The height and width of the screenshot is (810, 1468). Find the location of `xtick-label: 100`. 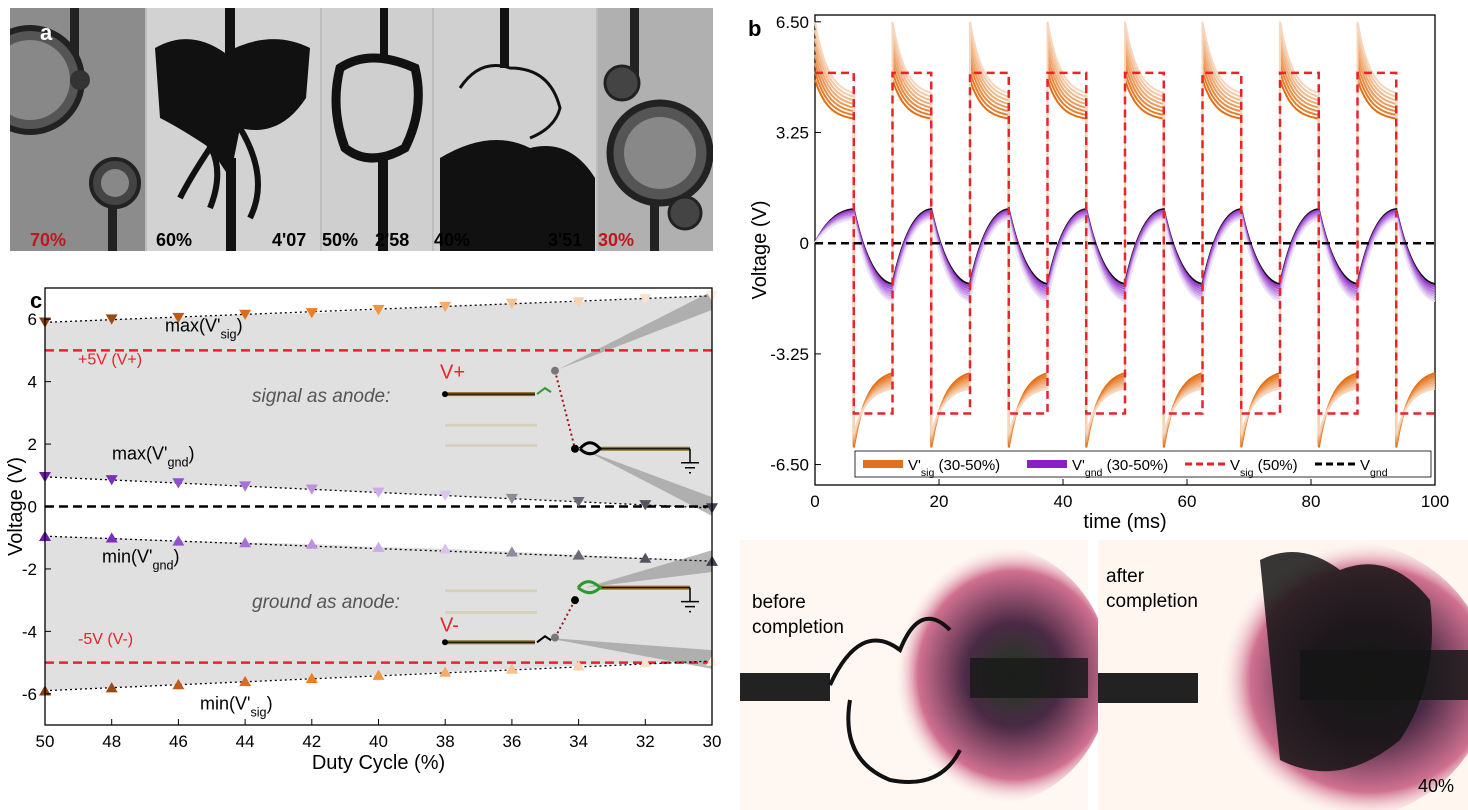

xtick-label: 100 is located at coordinates (1435, 501).